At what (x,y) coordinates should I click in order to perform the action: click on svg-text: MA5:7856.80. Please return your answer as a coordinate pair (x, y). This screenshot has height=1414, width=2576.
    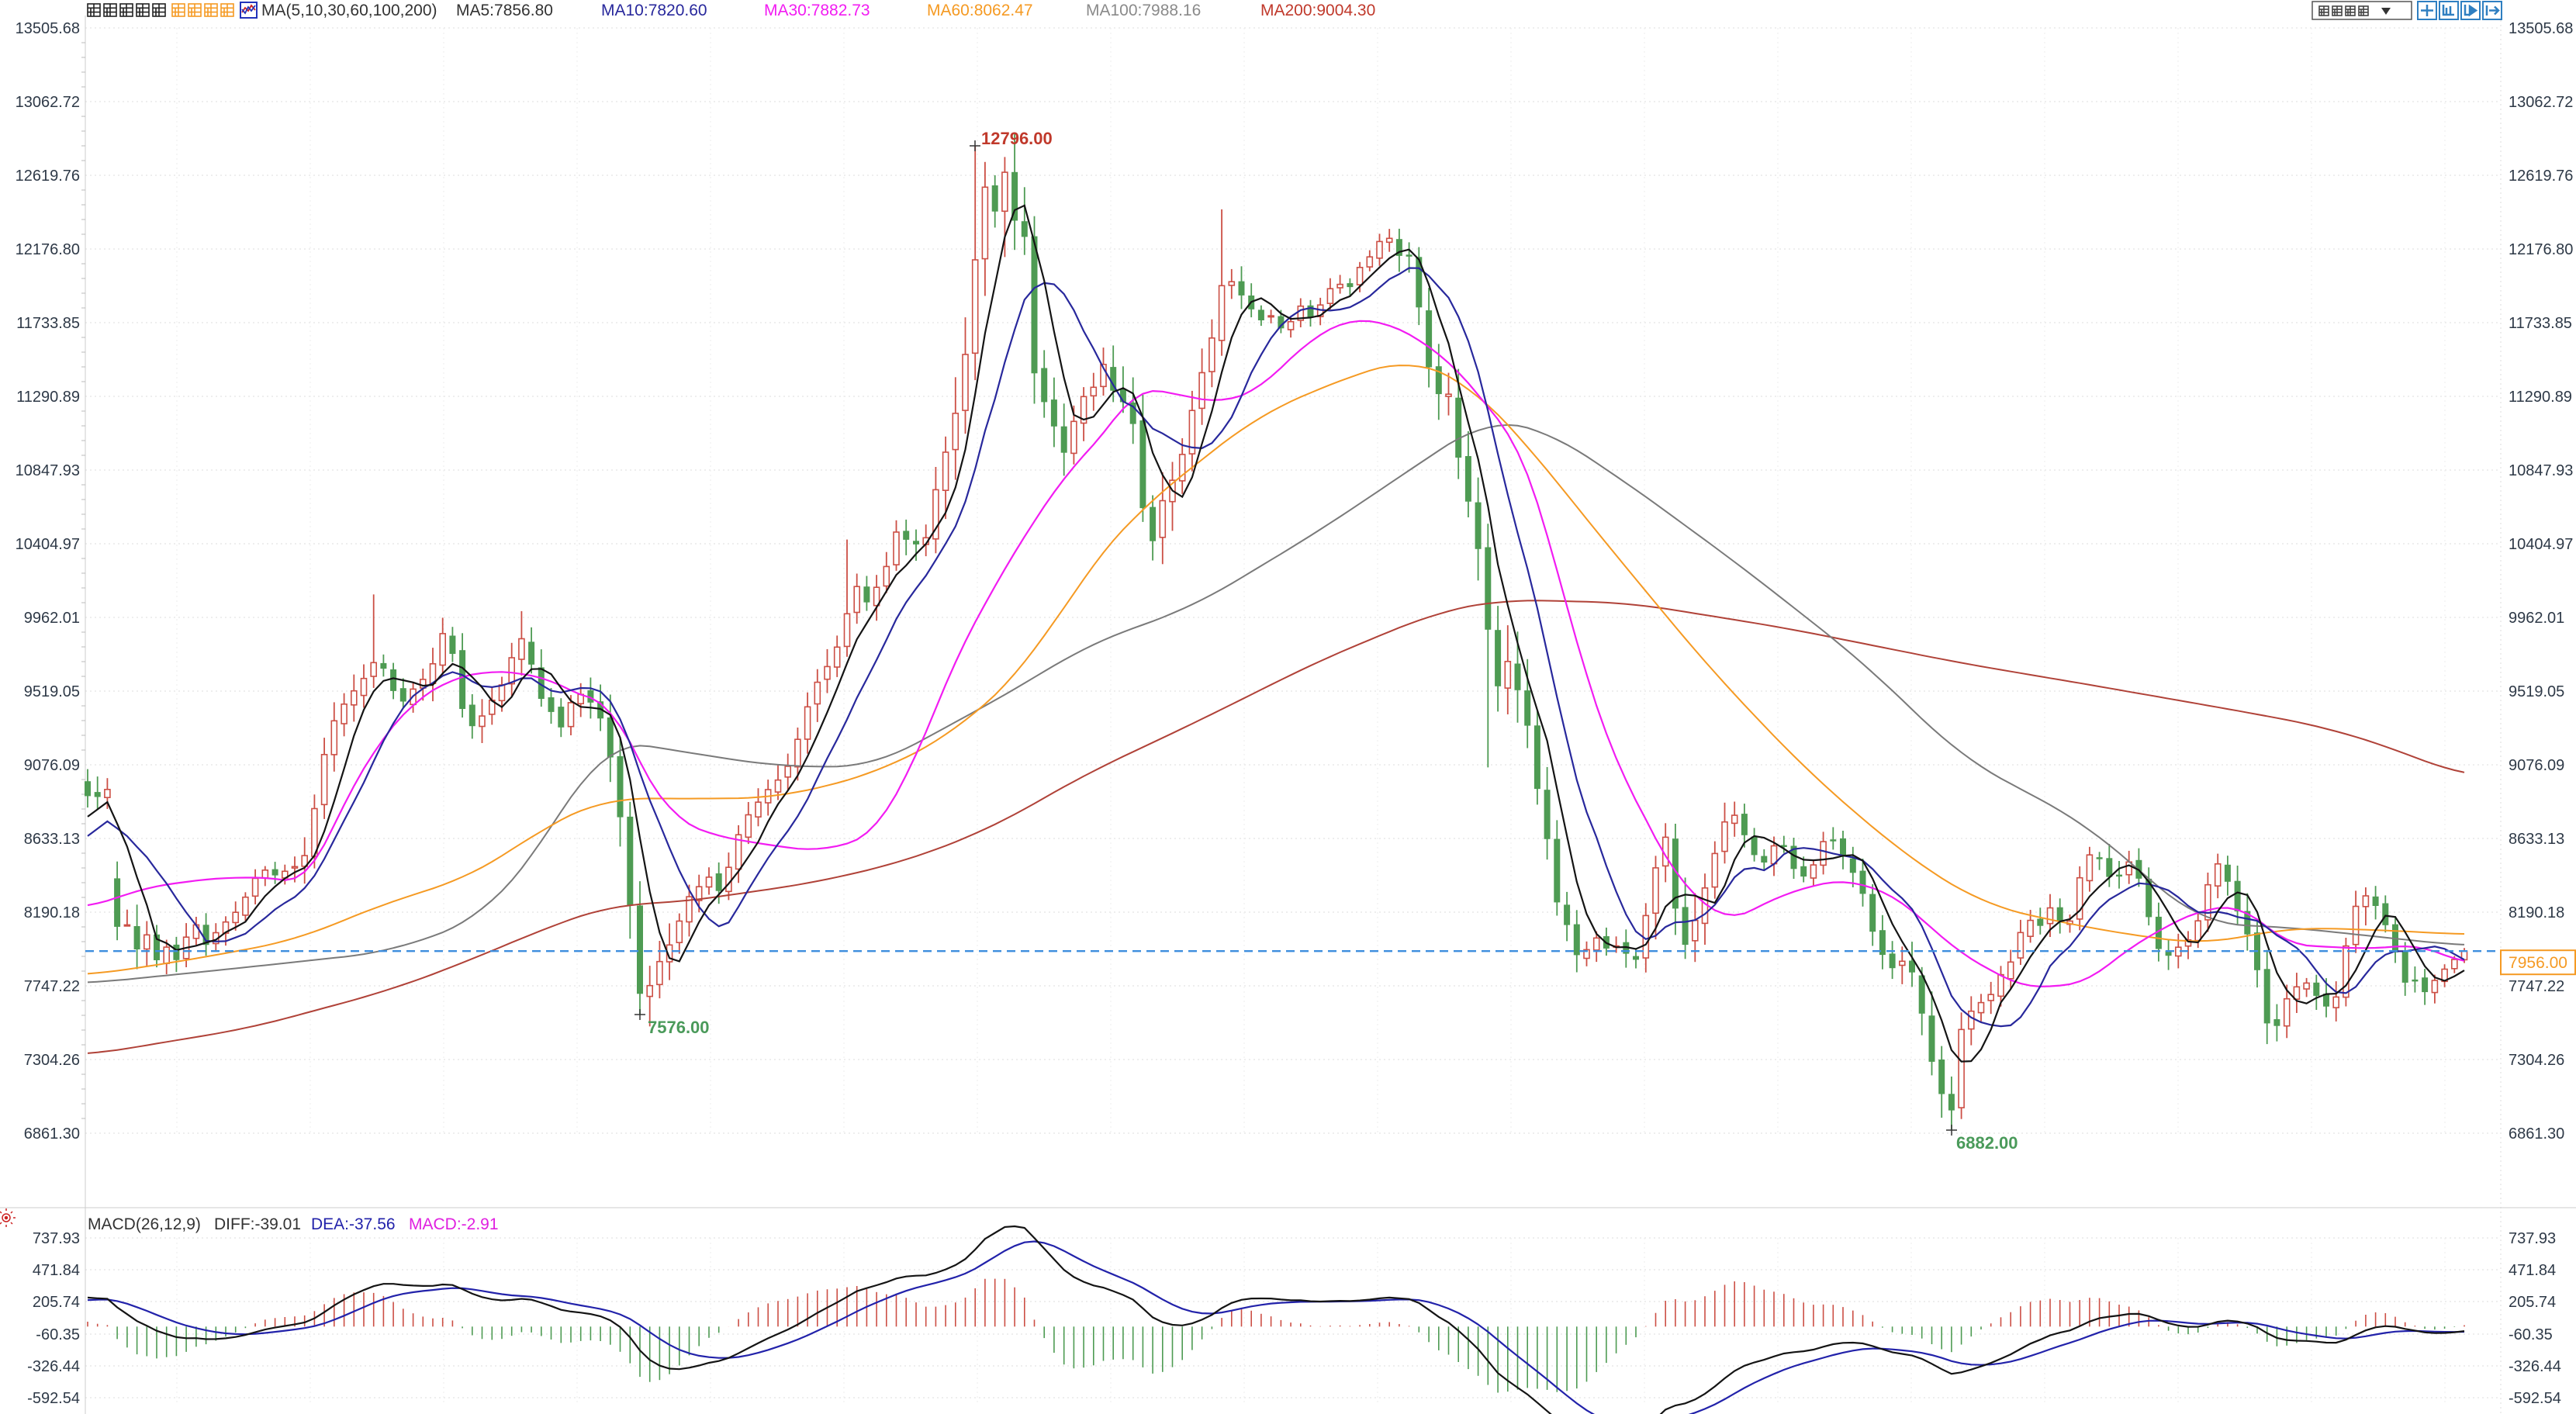
    Looking at the image, I should click on (504, 10).